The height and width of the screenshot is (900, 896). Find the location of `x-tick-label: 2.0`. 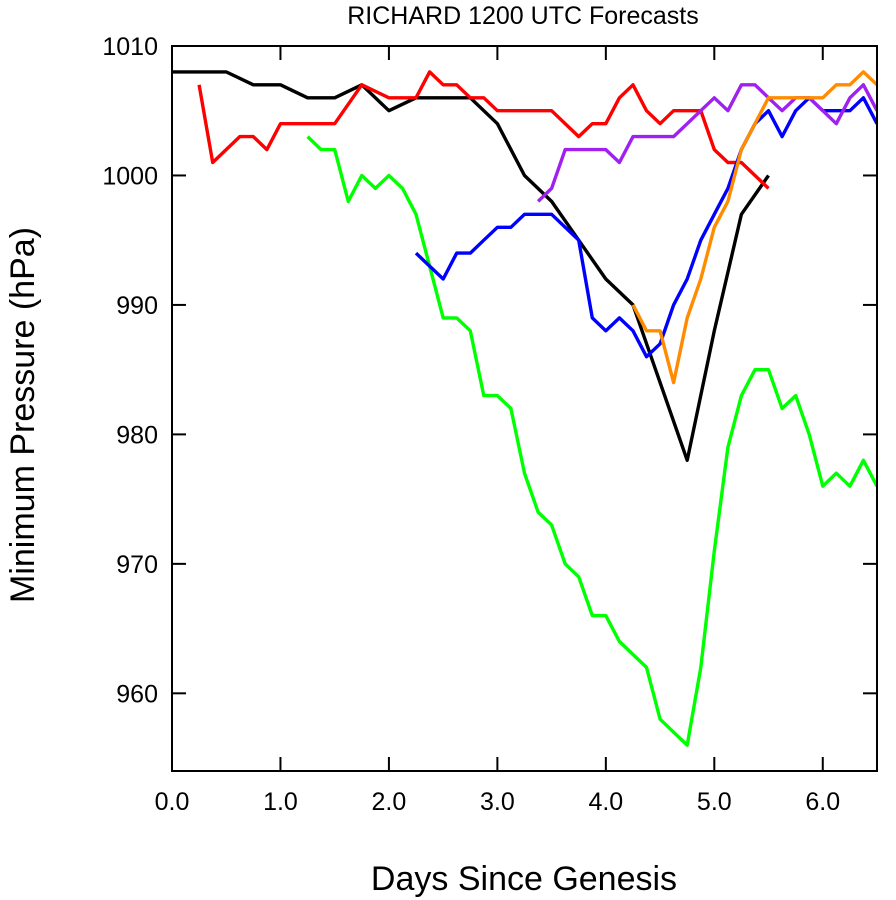

x-tick-label: 2.0 is located at coordinates (389, 802).